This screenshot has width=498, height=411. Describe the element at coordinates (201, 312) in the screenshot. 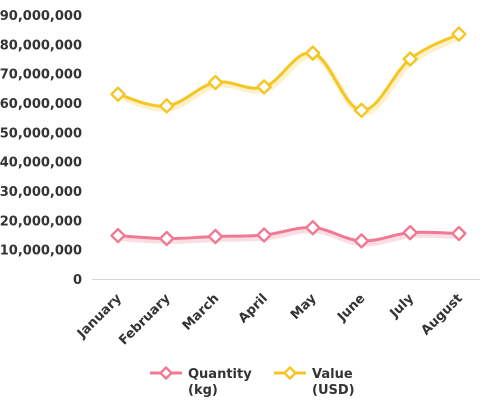

I see `x-tick-label: March` at that location.